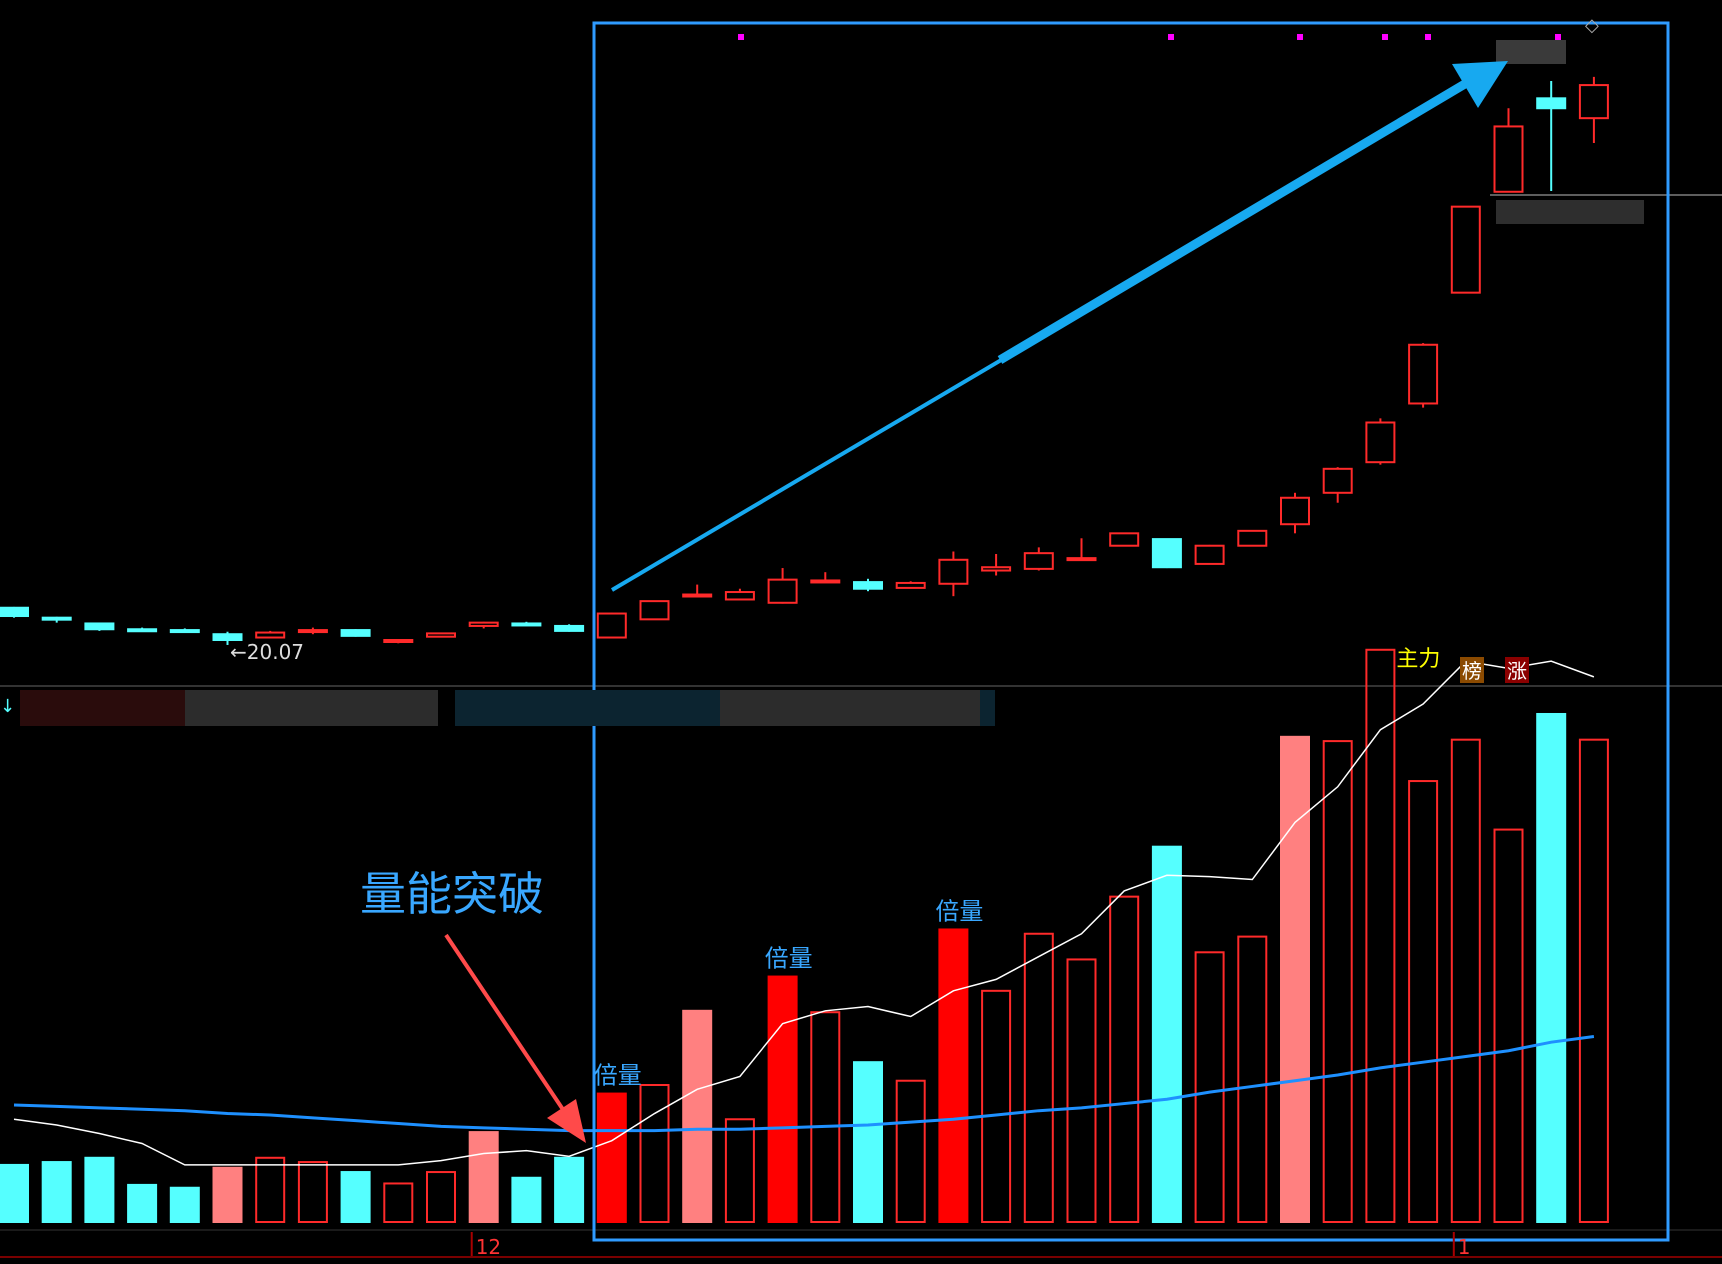 This screenshot has height=1264, width=1722. I want to click on breakout-title: 量能突破, so click(452, 894).